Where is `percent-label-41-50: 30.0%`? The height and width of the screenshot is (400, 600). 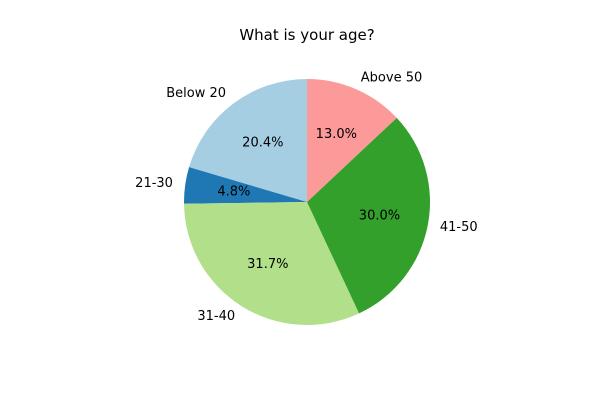 percent-label-41-50: 30.0% is located at coordinates (379, 215).